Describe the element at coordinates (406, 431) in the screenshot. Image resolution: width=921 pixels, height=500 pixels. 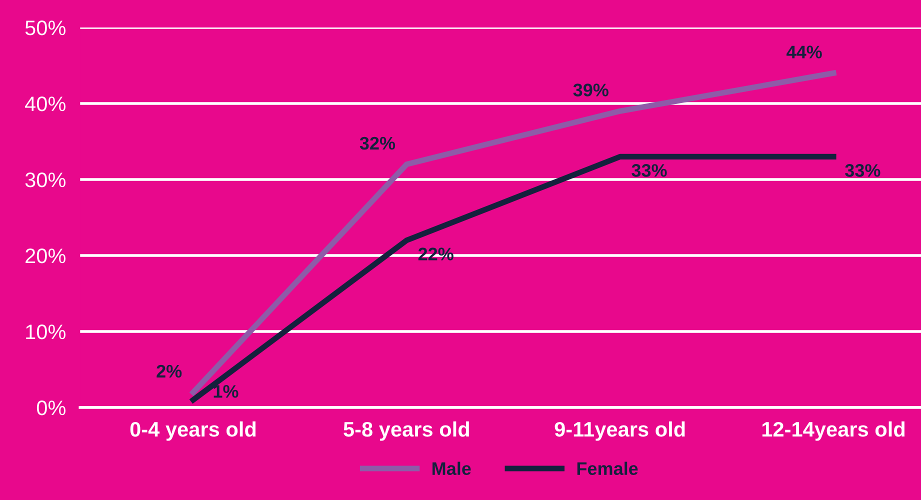
I see `x-tick-label: 5-8 years old` at that location.